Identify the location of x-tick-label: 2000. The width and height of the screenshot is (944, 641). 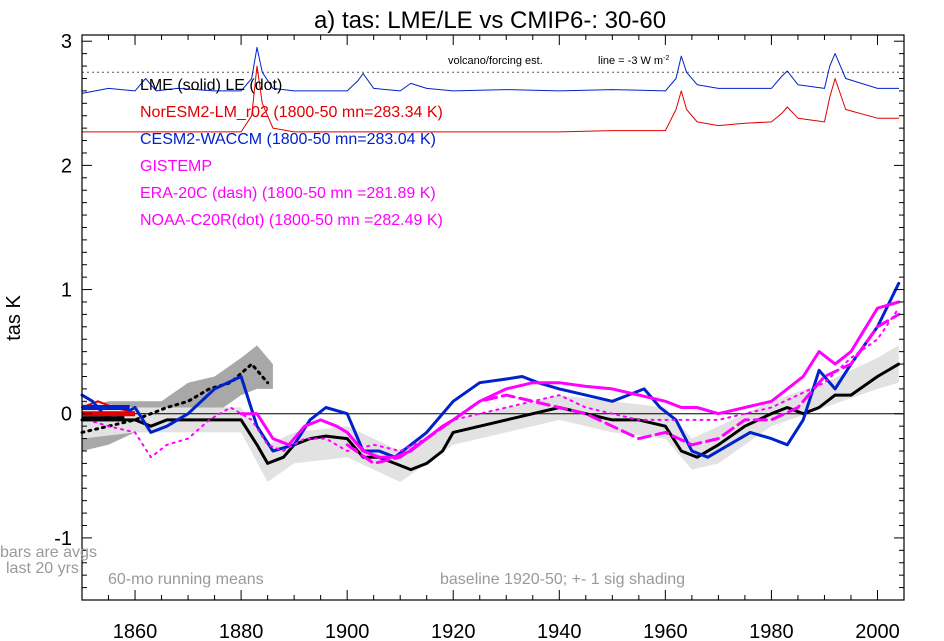
(877, 631).